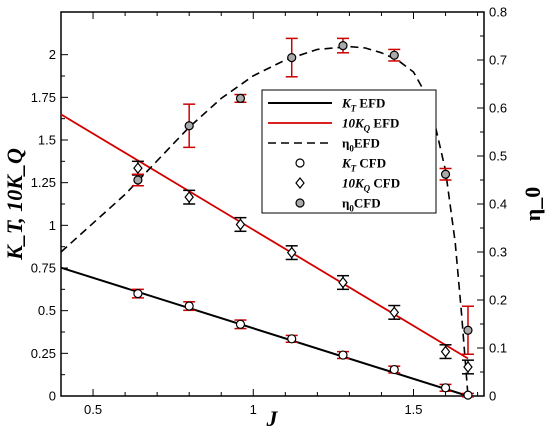  I want to click on y2-tick-label: 0.4, so click(498, 204).